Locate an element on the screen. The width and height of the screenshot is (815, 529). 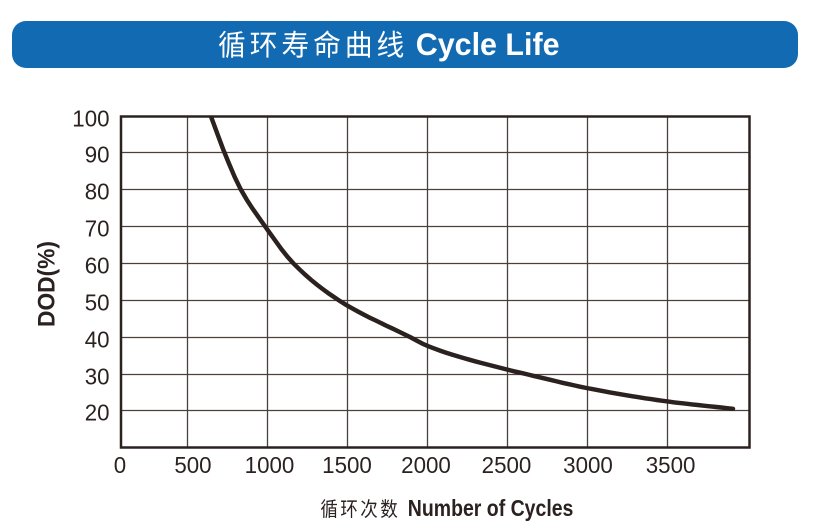
svg-text: 80 is located at coordinates (97, 192).